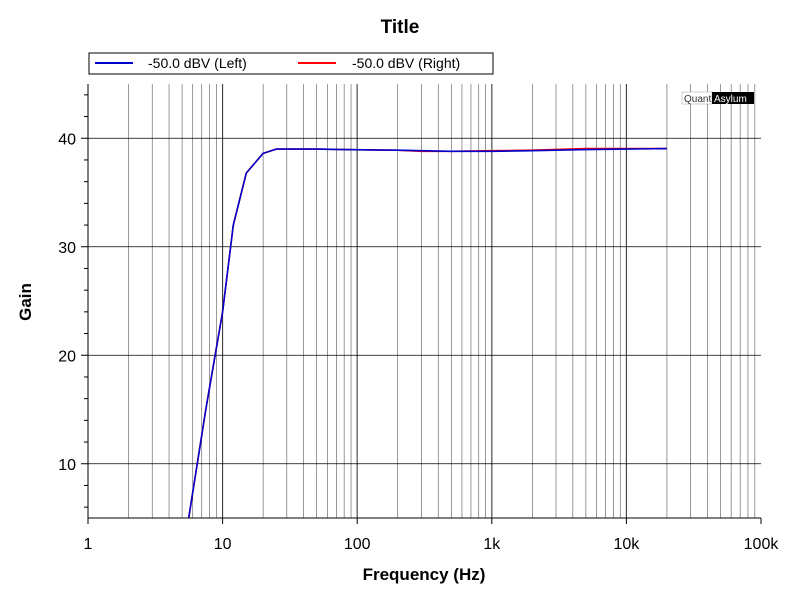 Image resolution: width=800 pixels, height=600 pixels. Describe the element at coordinates (357, 544) in the screenshot. I see `x-tick-label: 100` at that location.